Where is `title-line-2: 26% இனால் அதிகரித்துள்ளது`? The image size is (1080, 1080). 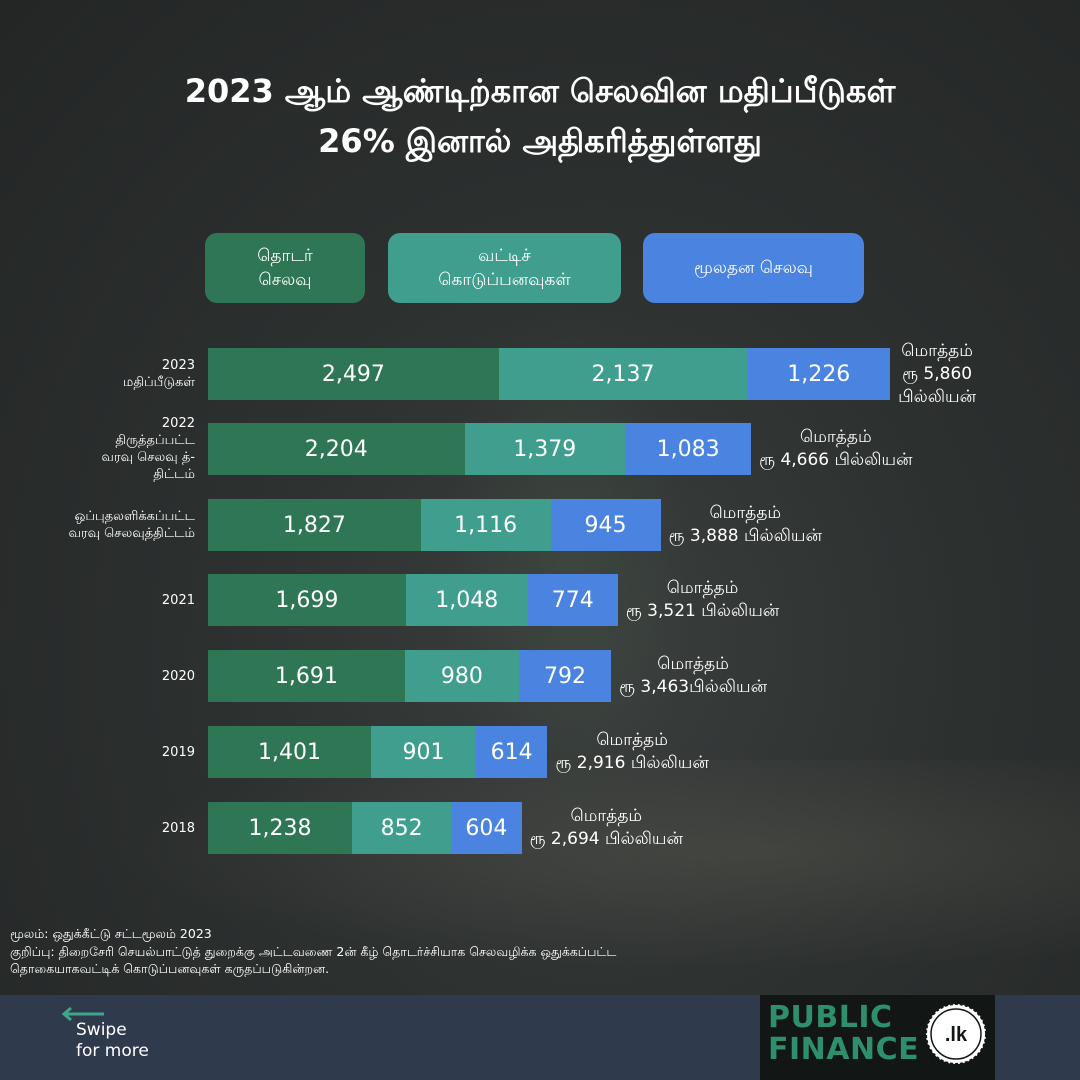 title-line-2: 26% இனால் அதிகரித்துள்ளது is located at coordinates (540, 141).